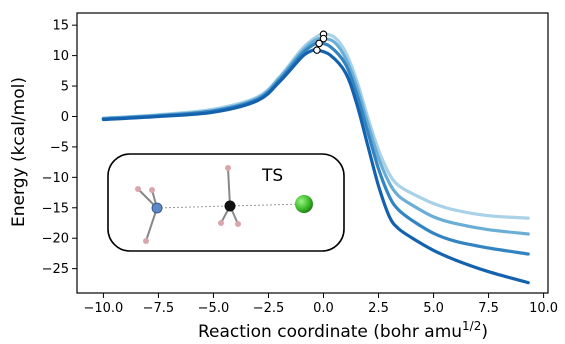 Image resolution: width=565 pixels, height=344 pixels. Describe the element at coordinates (60, 56) in the screenshot. I see `y-tick-label: 10` at that location.